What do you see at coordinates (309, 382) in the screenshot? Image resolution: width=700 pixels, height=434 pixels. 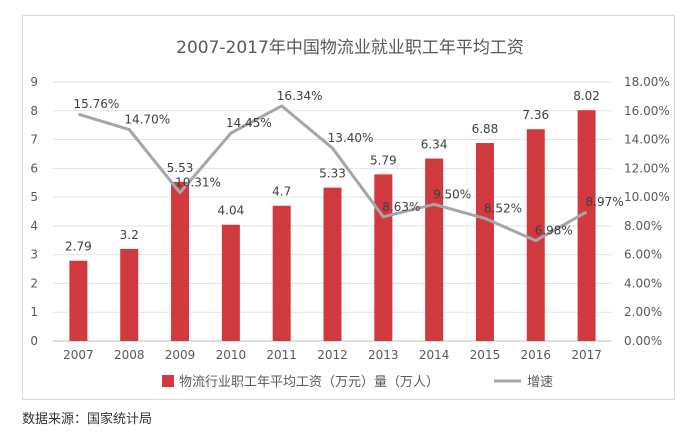 I see `legend-bar-label: 物流行业职工年平均工资（万元）量（万人）` at bounding box center [309, 382].